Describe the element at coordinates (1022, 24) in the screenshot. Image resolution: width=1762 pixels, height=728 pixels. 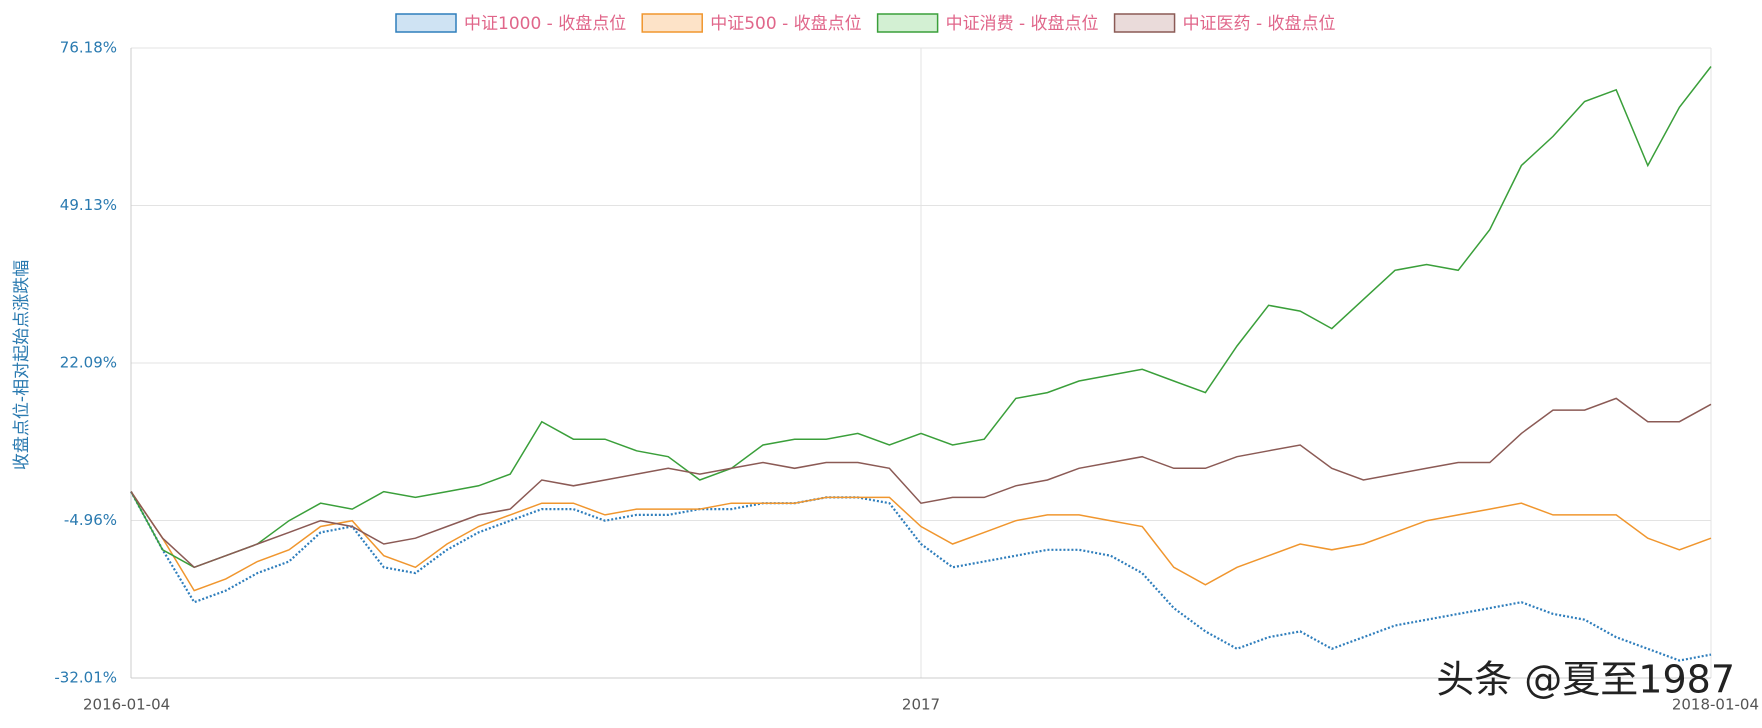
I see `legend-label: 中证消费 - 收盘点位` at that location.